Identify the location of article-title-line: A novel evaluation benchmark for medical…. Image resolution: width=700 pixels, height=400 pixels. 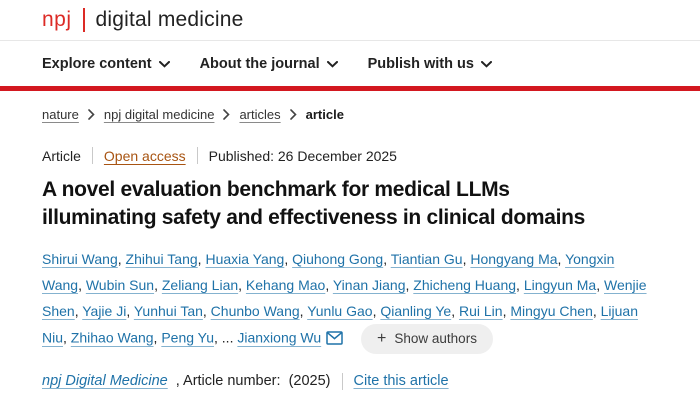
(276, 189).